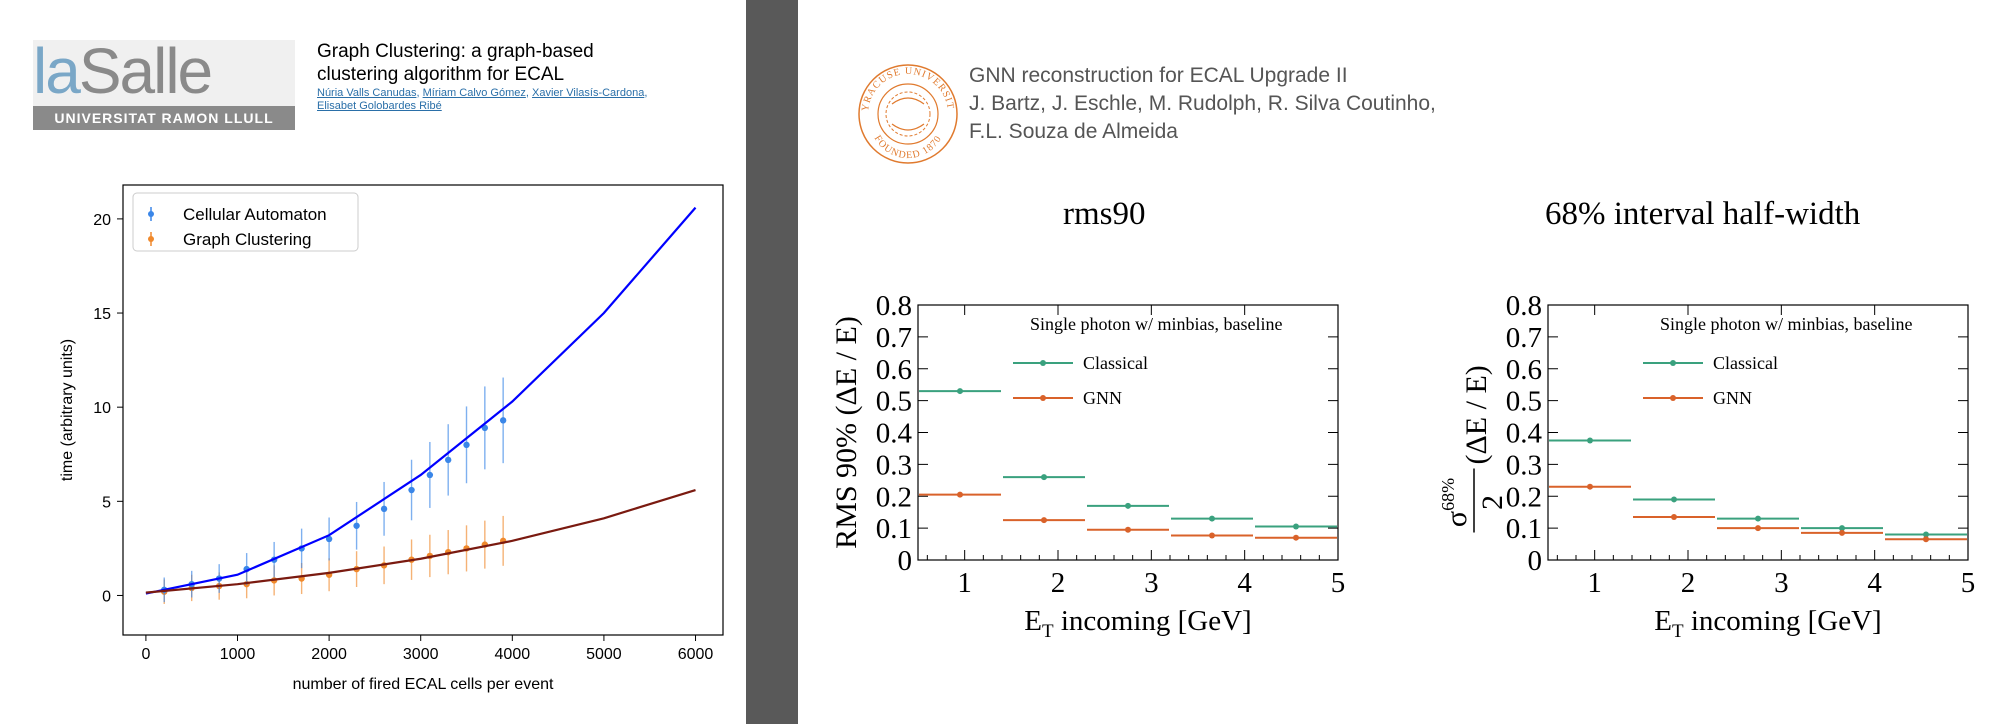 The image size is (1998, 724). Describe the element at coordinates (106, 502) in the screenshot. I see `y-tick-label: 5` at that location.